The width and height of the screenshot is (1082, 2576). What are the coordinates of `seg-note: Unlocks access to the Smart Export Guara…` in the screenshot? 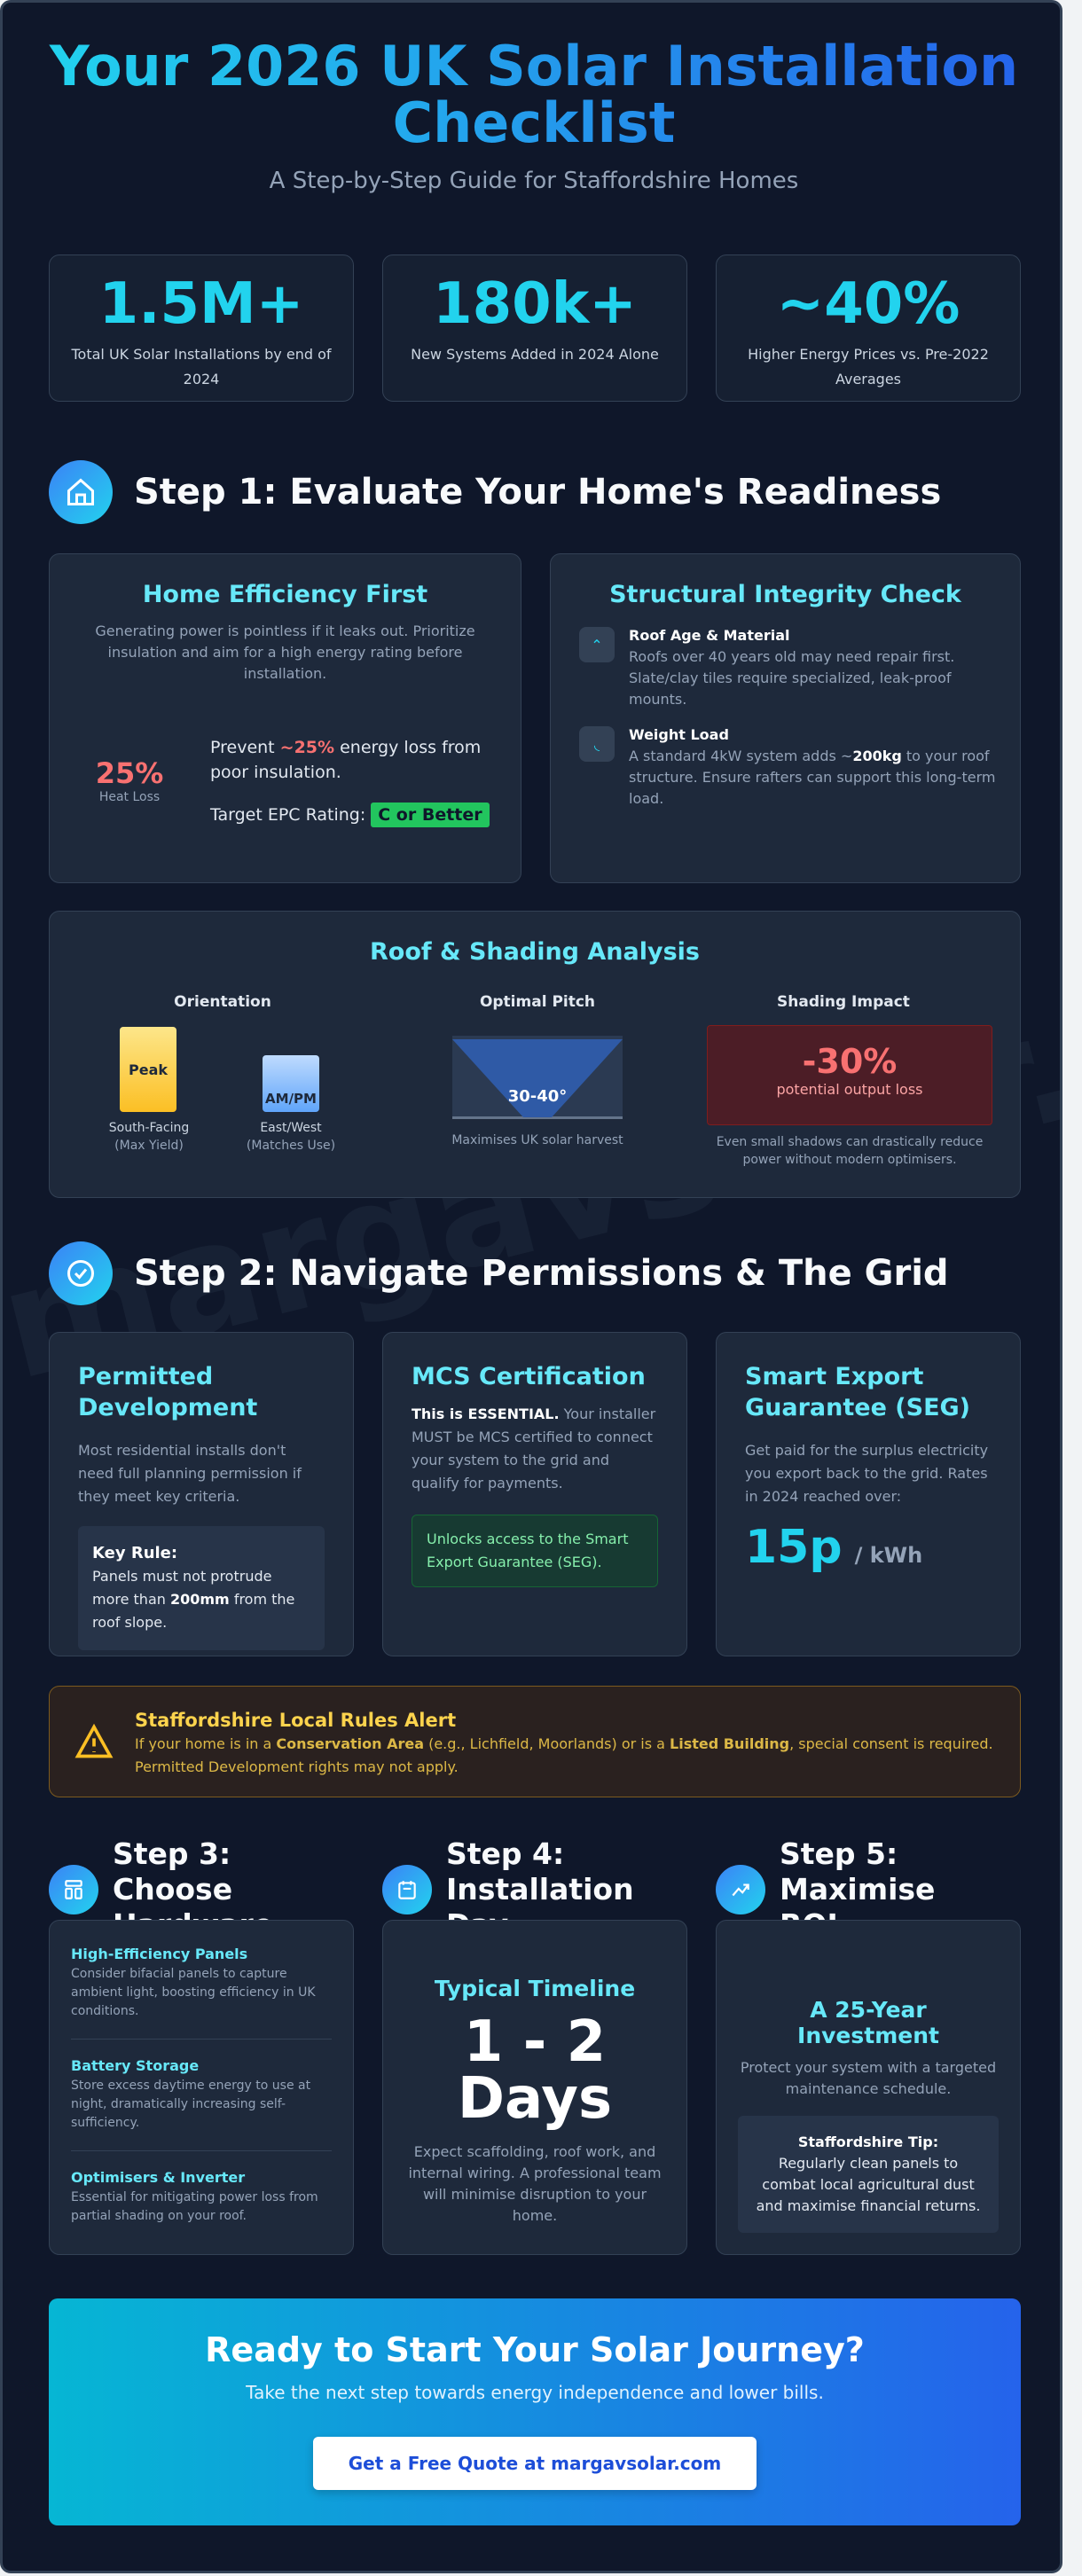 It's located at (535, 1551).